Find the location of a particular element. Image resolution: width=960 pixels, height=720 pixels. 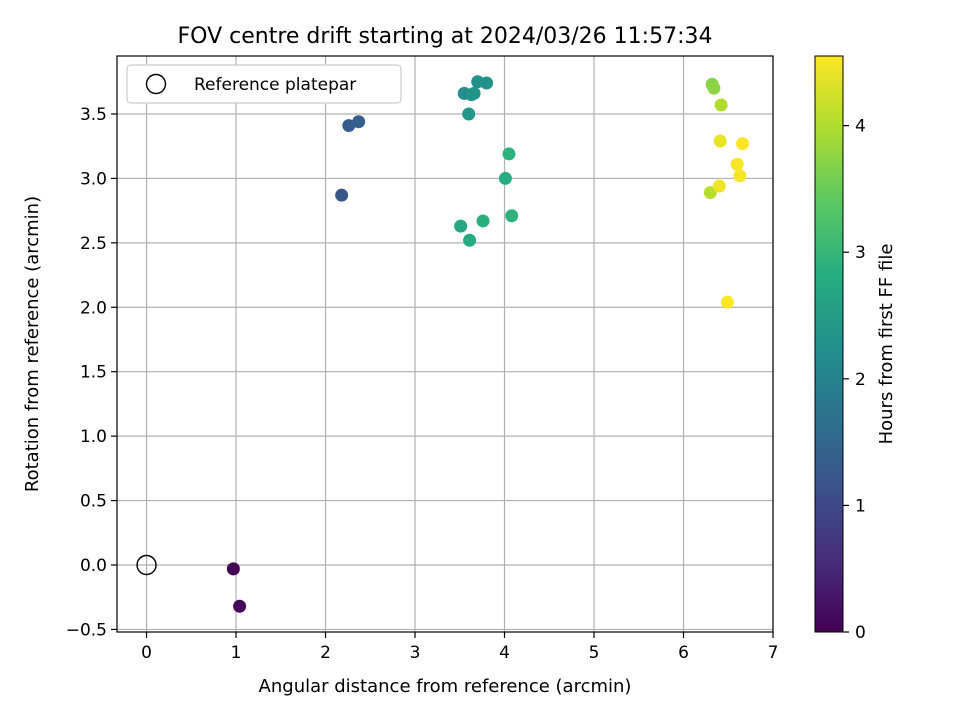

legend-box is located at coordinates (264, 84).